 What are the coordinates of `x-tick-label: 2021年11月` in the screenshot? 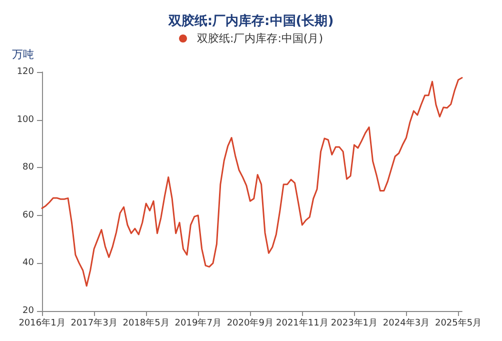 It's located at (302, 323).